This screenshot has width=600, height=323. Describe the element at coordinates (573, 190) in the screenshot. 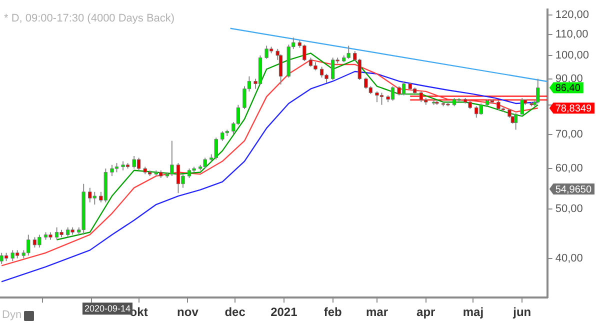

I see `text: 54,9650` at that location.